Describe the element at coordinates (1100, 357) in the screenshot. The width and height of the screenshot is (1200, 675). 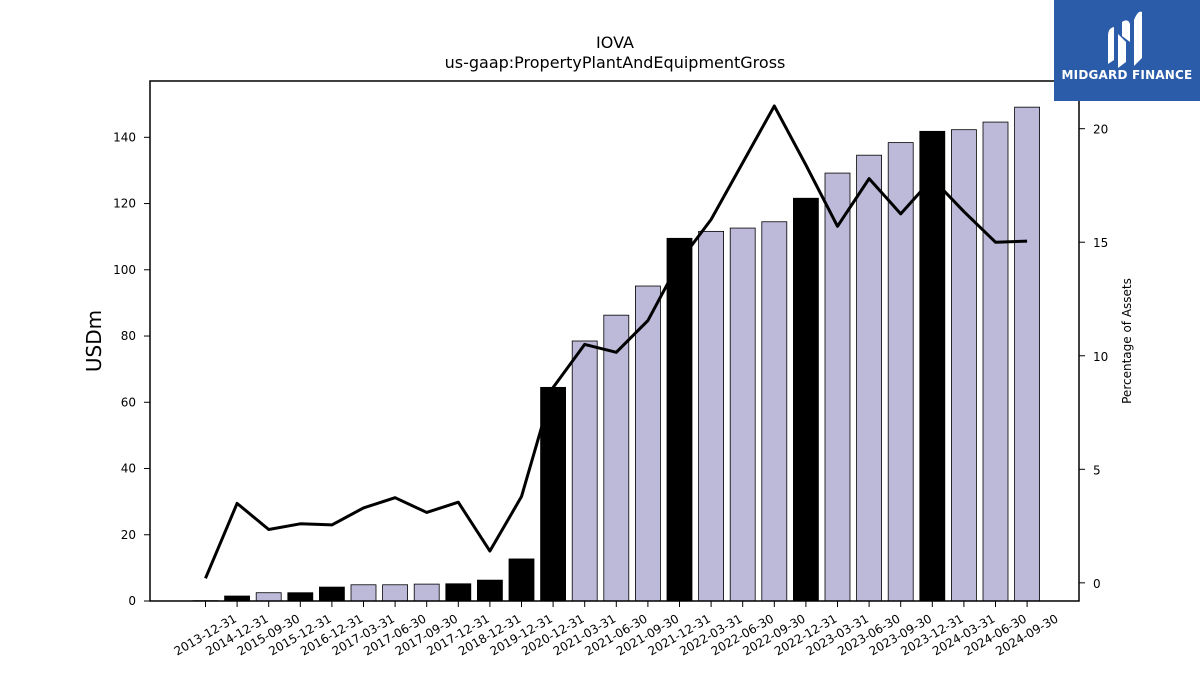
I see `right-tick-label-10: 10` at that location.